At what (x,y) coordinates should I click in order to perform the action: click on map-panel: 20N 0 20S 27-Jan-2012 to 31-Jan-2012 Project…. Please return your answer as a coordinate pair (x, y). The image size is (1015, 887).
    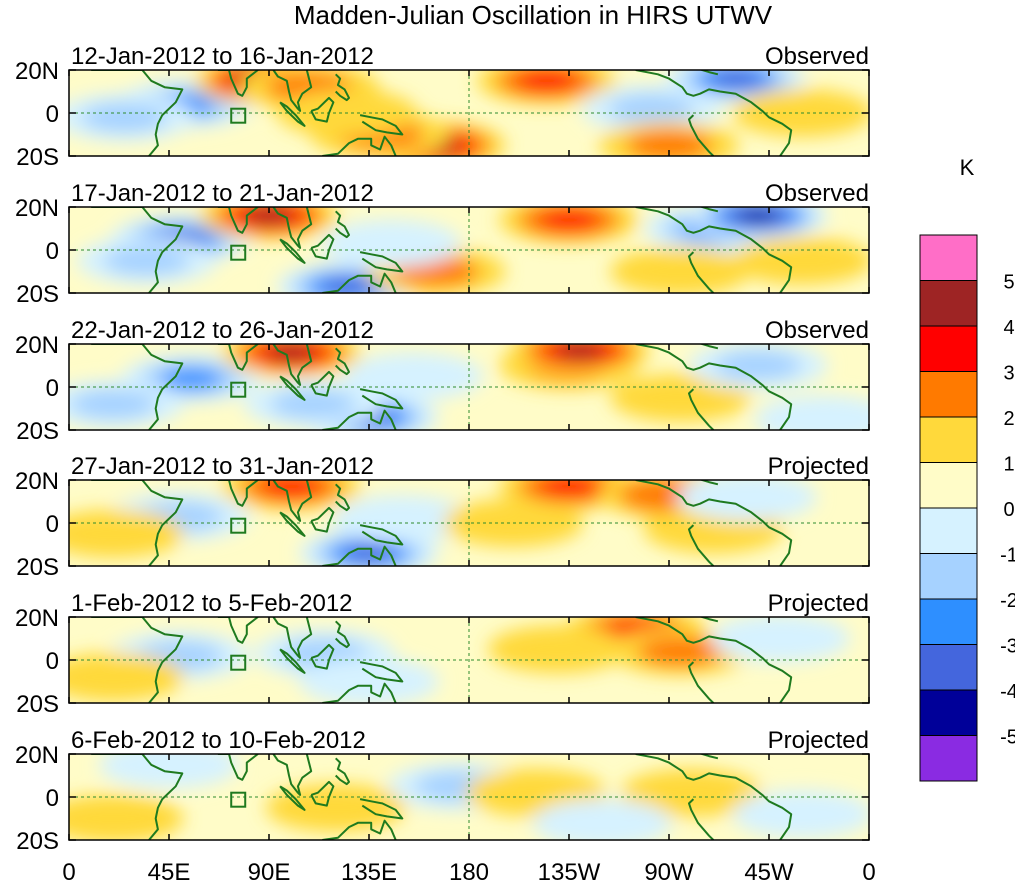
    Looking at the image, I should click on (442, 517).